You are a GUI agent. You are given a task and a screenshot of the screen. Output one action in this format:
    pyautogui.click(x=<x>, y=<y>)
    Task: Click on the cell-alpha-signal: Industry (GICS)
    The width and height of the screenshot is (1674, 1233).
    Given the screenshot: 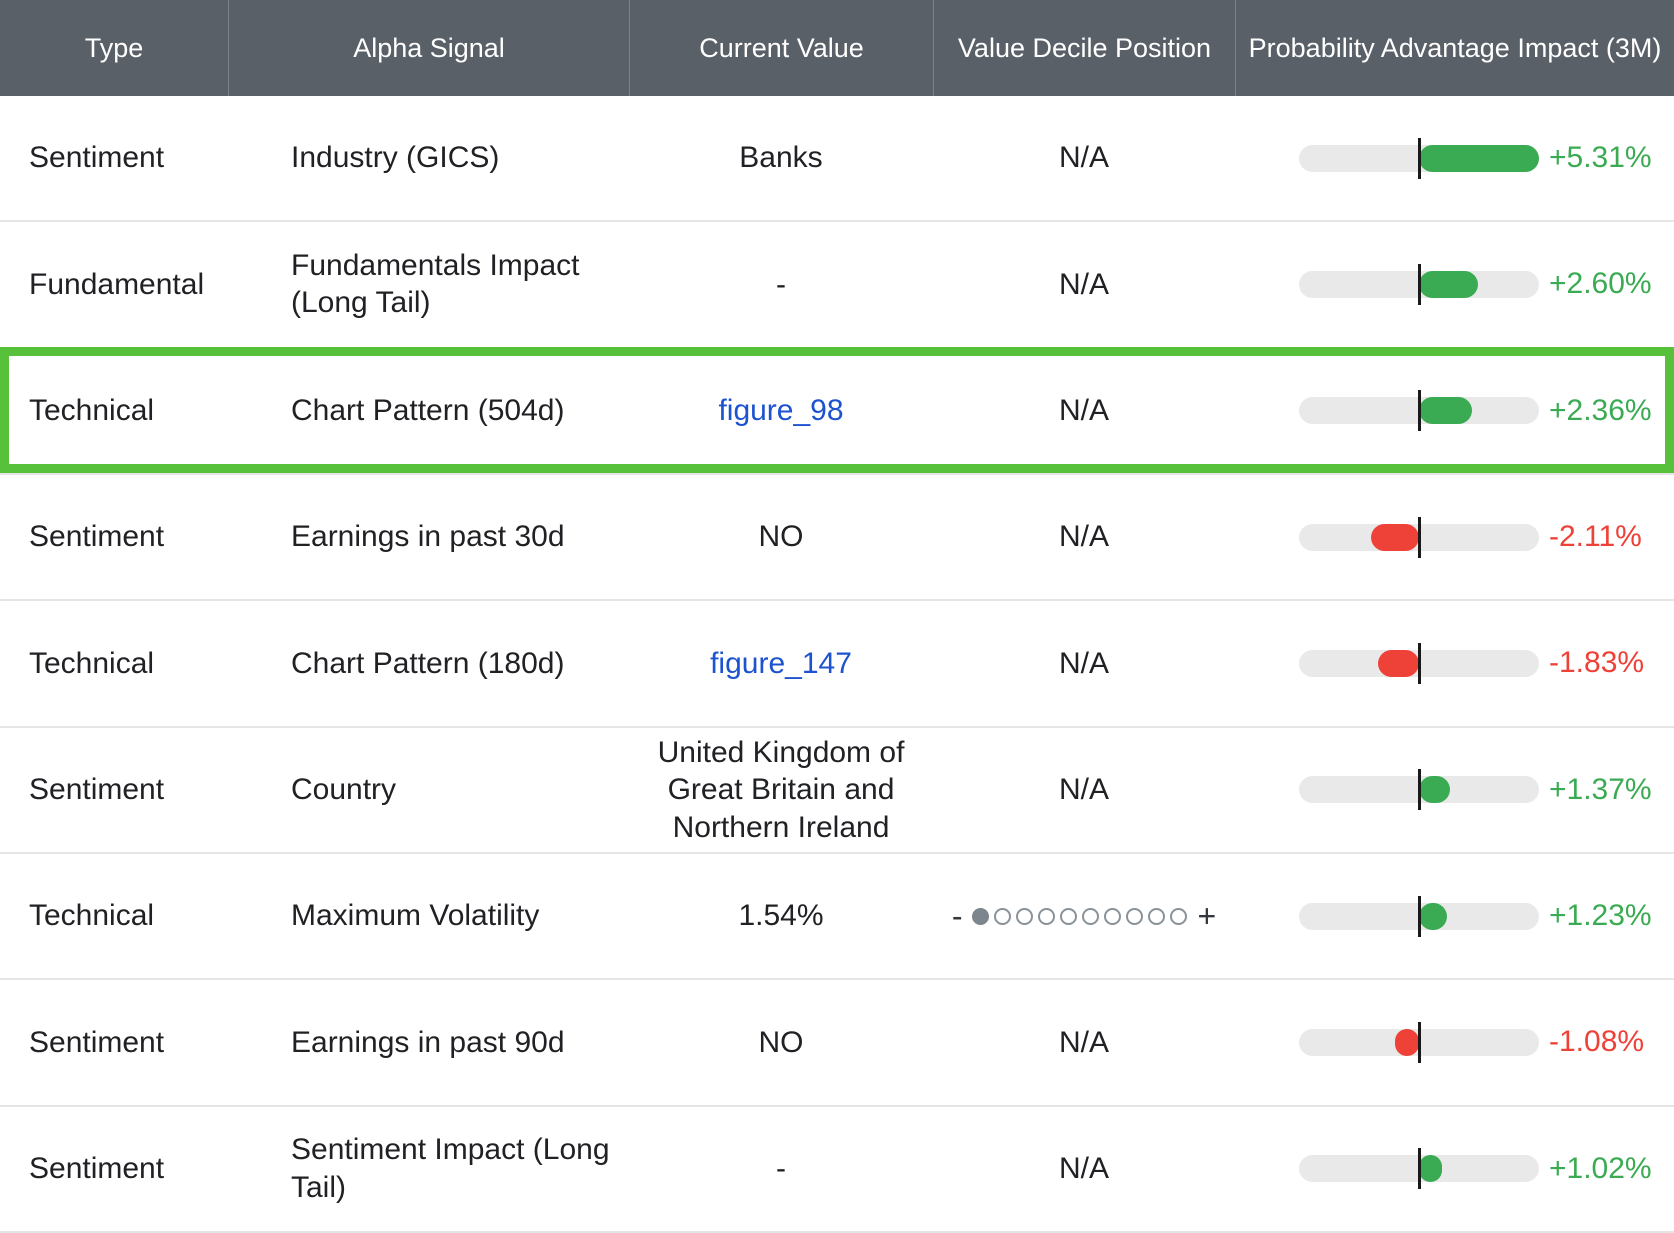 What is the action you would take?
    pyautogui.click(x=428, y=158)
    